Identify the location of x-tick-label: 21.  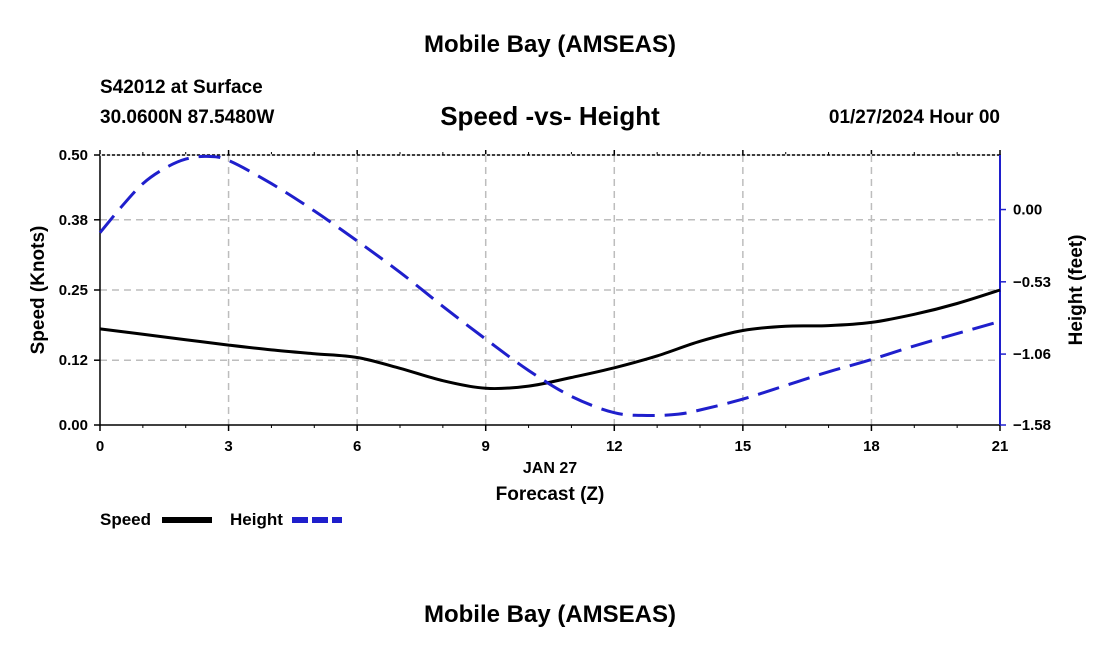
(1000, 446).